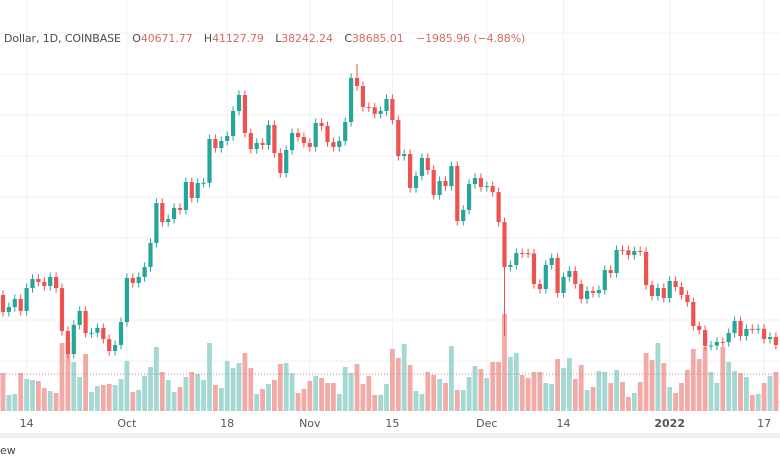 This screenshot has width=780, height=470. Describe the element at coordinates (764, 423) in the screenshot. I see `x-tick-label: 17` at that location.